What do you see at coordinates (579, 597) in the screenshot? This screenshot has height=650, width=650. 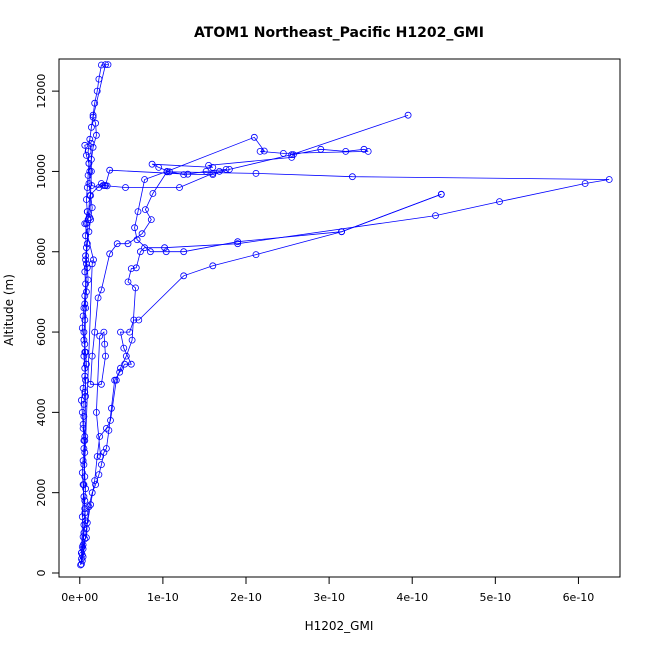 I see `x-tick-label-6: 6e-10` at bounding box center [579, 597].